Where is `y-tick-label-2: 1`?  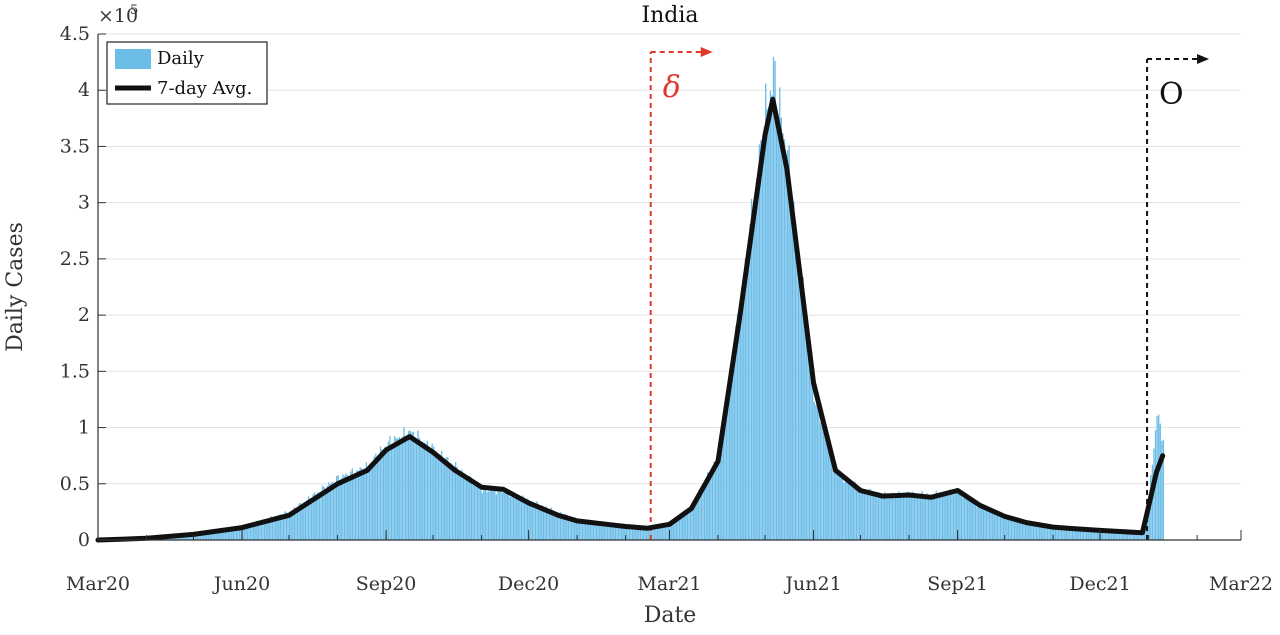
y-tick-label-2: 1 is located at coordinates (84, 428).